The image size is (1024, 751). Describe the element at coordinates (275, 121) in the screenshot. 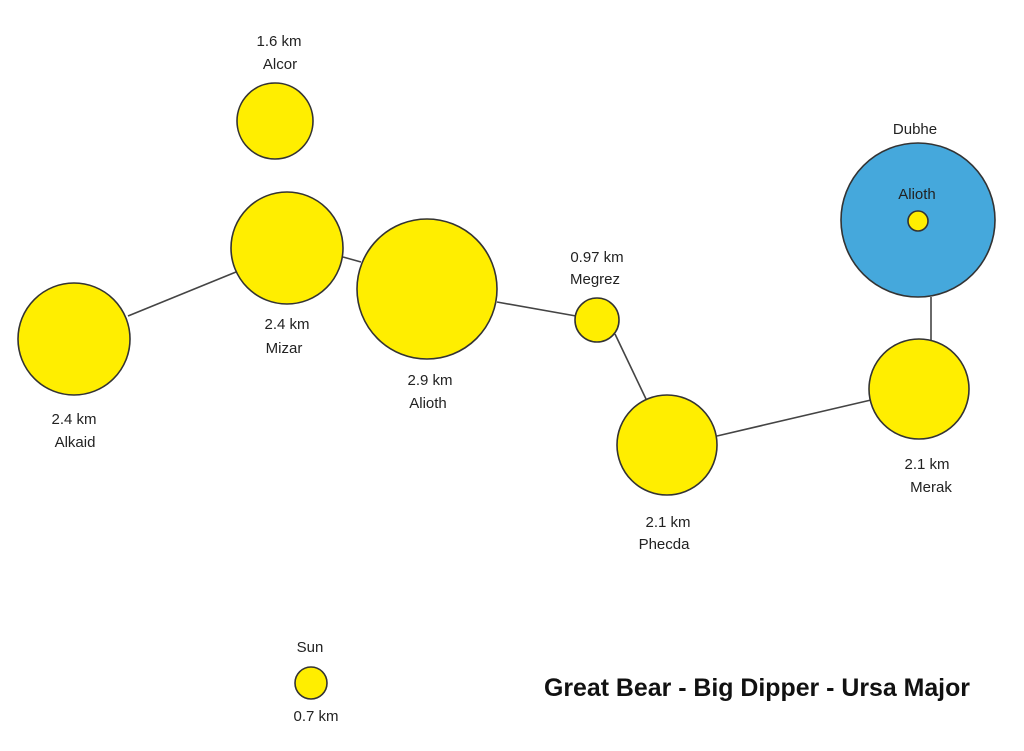

I see `star-alcor` at that location.